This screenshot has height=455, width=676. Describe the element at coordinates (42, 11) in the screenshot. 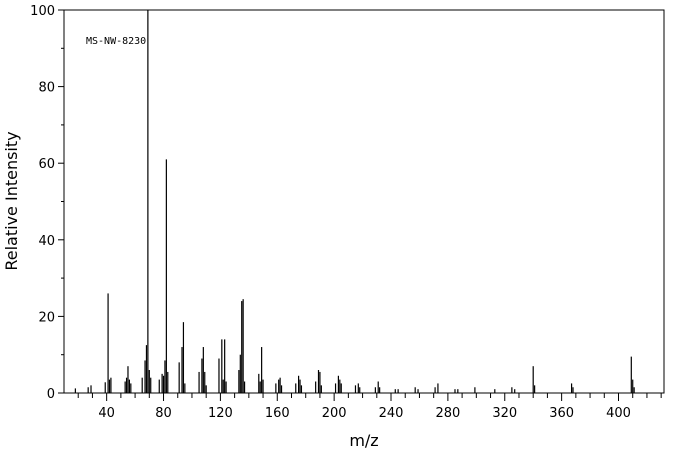

I see `y-tick-label: 100` at that location.